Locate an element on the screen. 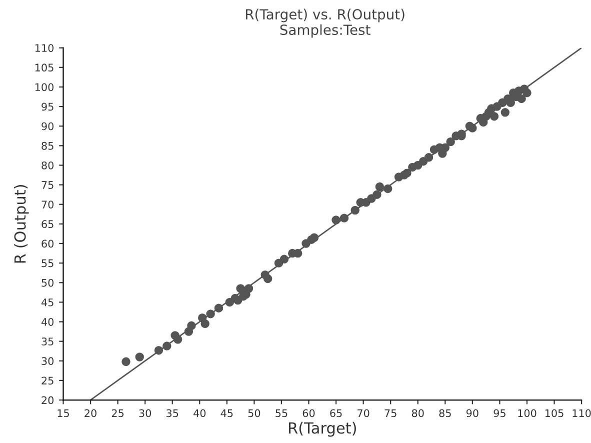 The image size is (591, 443). y-tick-label: 30 is located at coordinates (48, 361).